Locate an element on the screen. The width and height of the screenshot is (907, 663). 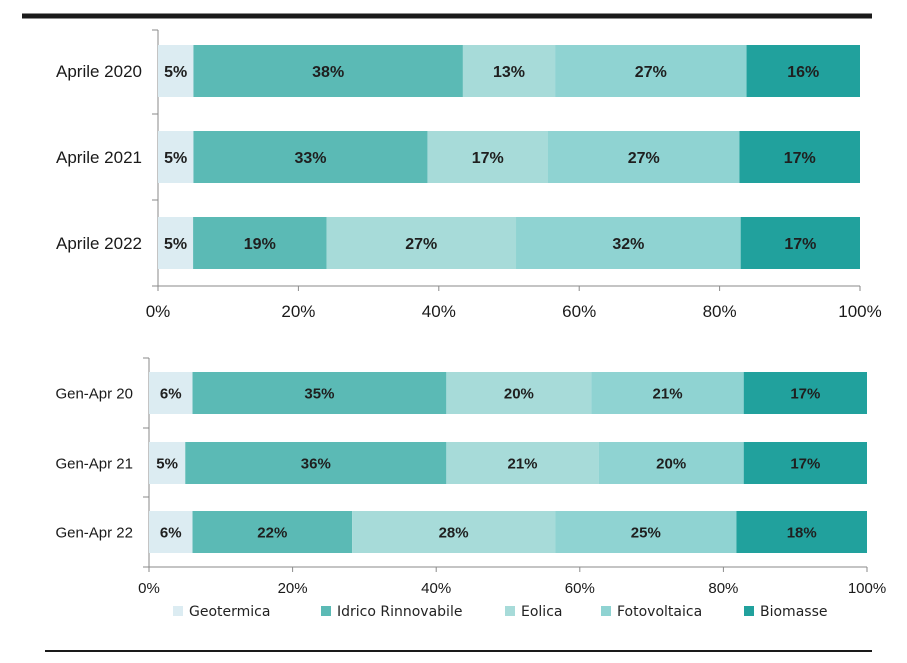
category-label-aprile-2020: Aprile 2020 is located at coordinates (99, 71).